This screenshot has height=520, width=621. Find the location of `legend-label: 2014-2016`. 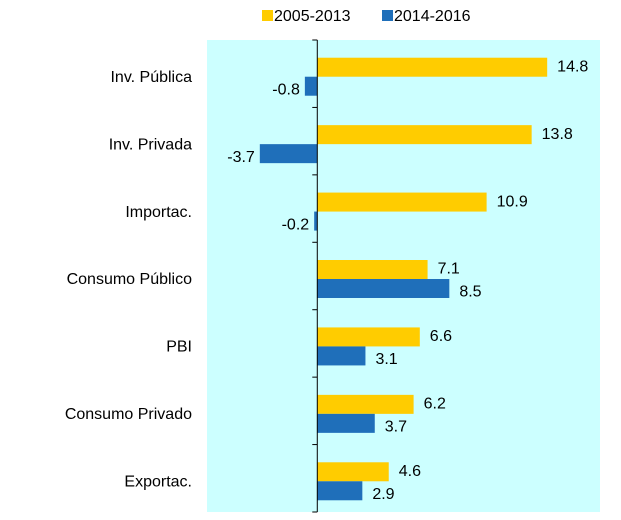

legend-label: 2014-2016 is located at coordinates (432, 16).